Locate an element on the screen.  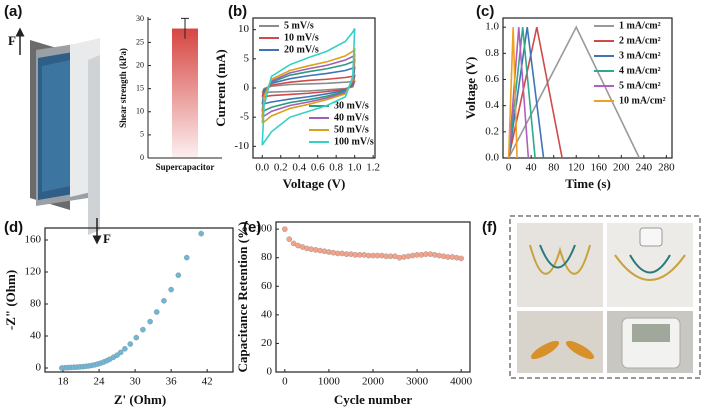
y-tick-label: 15 is located at coordinates (140, 87).